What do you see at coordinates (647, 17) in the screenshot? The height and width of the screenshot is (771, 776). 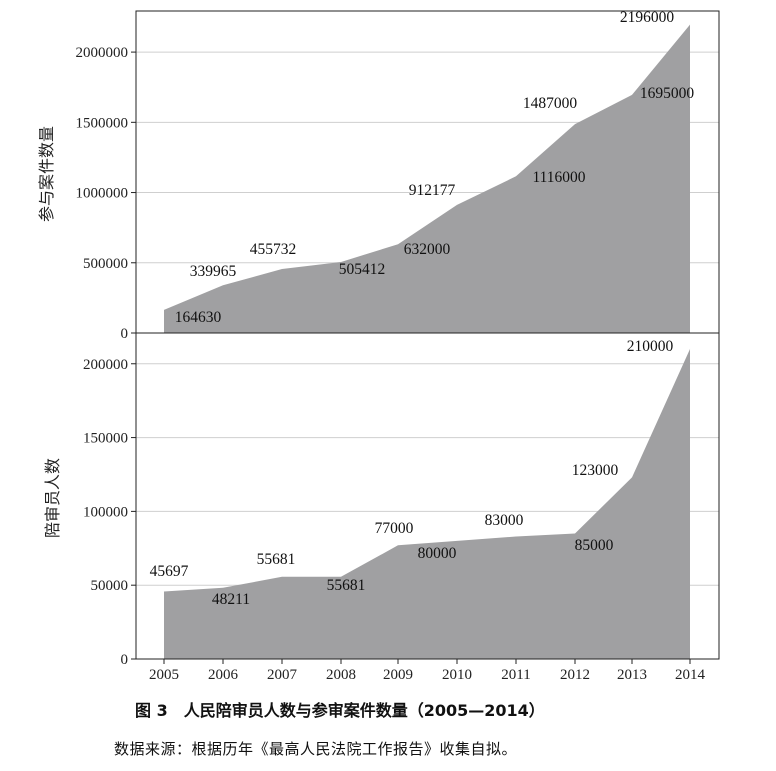 I see `data-label: 2196000` at bounding box center [647, 17].